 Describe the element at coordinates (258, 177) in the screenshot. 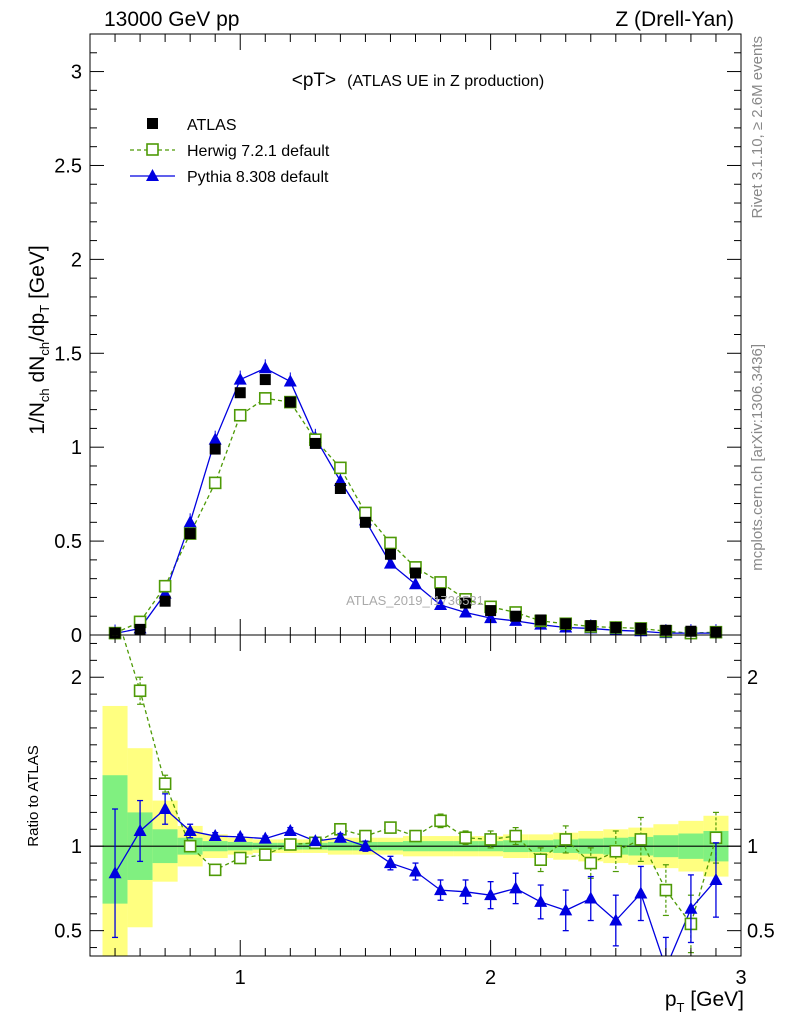

I see `legend-label-pythia: Pythia 8.308 default` at that location.